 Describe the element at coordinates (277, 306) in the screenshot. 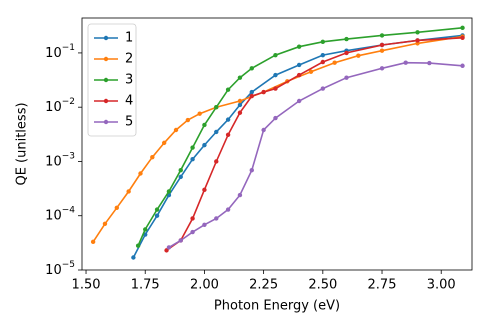

I see `x-axis-label: Photon Energy (eV)` at that location.